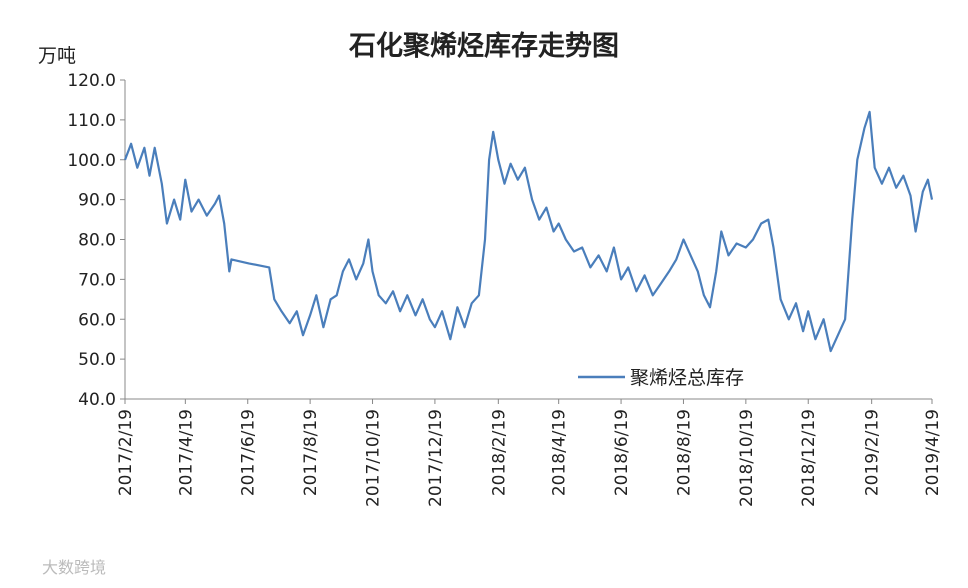 The width and height of the screenshot is (968, 588). I want to click on y-tick-label: 40.0, so click(97, 400).